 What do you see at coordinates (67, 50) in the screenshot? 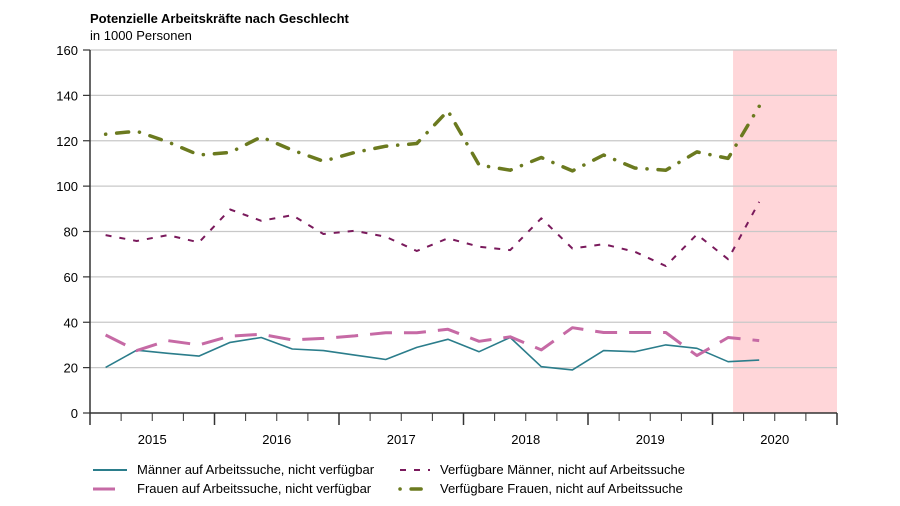
I see `y-tick-label: 160` at bounding box center [67, 50].